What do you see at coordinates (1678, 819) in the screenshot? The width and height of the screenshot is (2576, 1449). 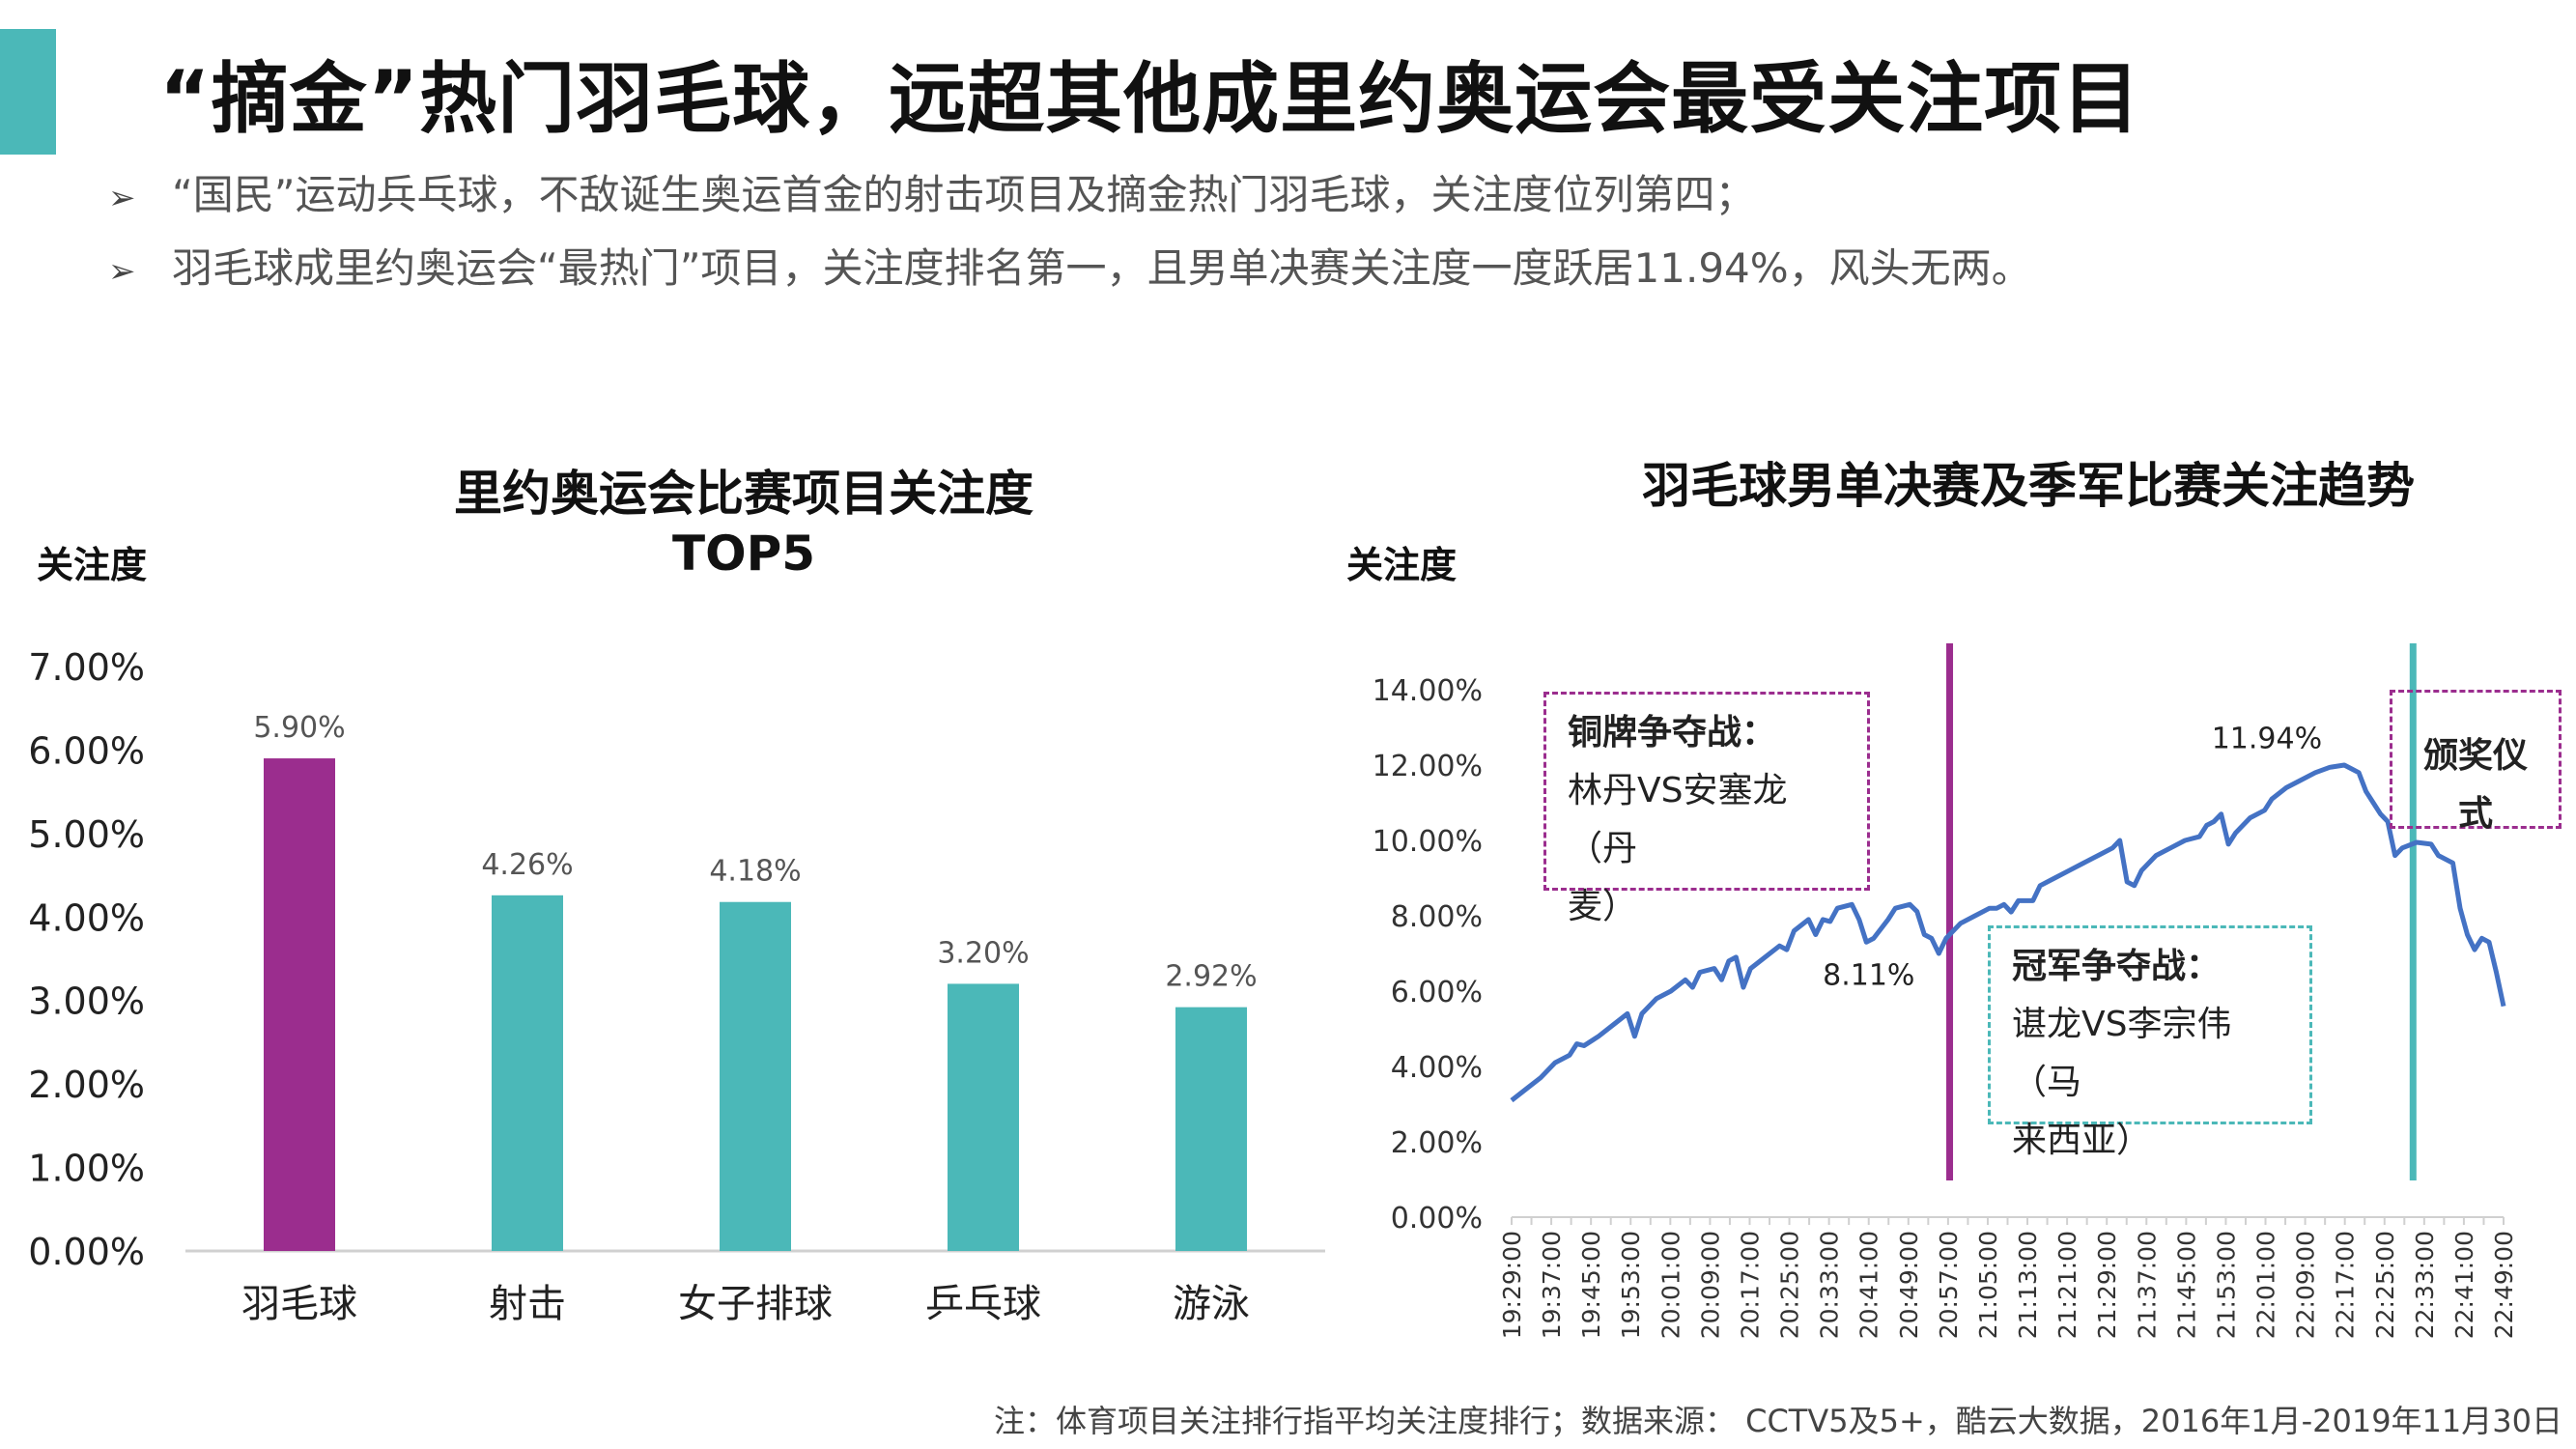 I see `bronze-match-players: 林丹VS安塞龙（丹` at bounding box center [1678, 819].